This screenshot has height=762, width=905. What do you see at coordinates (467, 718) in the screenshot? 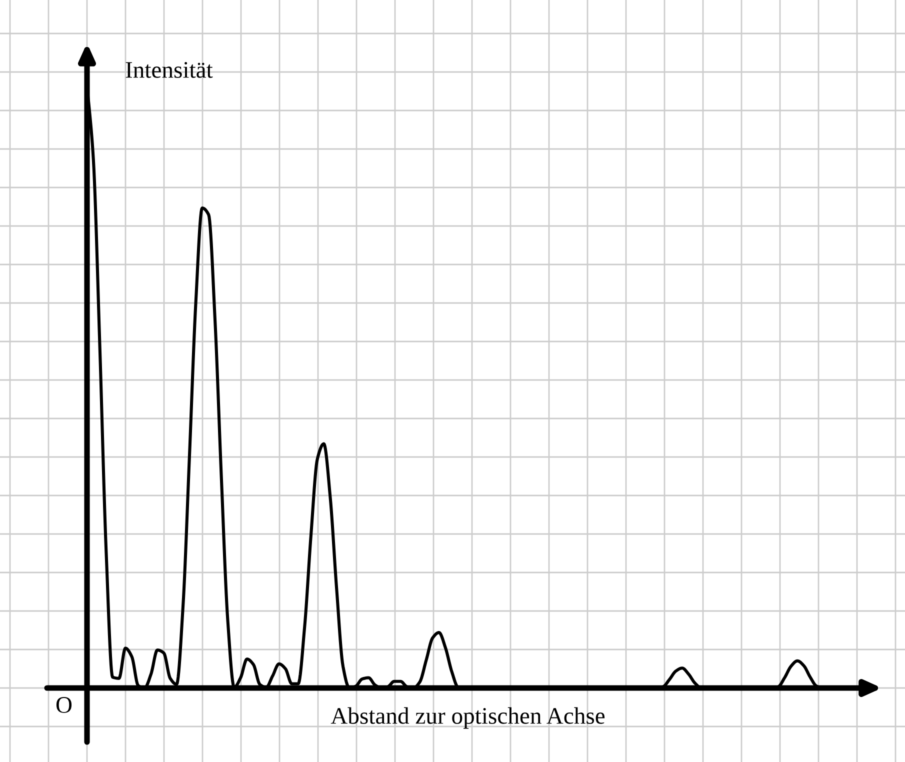
I see `x-axis-title: Abstand zur optischen Achse` at bounding box center [467, 718].